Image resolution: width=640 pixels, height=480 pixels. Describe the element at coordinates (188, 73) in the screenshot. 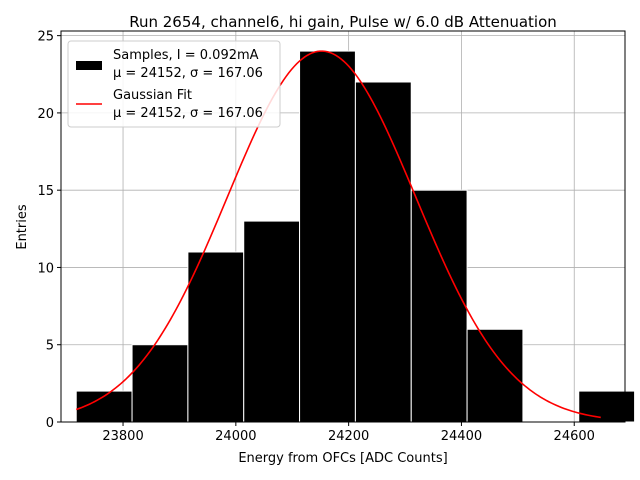

I see `legend-histogram-stats: μ = 24152, σ = 167.06` at that location.